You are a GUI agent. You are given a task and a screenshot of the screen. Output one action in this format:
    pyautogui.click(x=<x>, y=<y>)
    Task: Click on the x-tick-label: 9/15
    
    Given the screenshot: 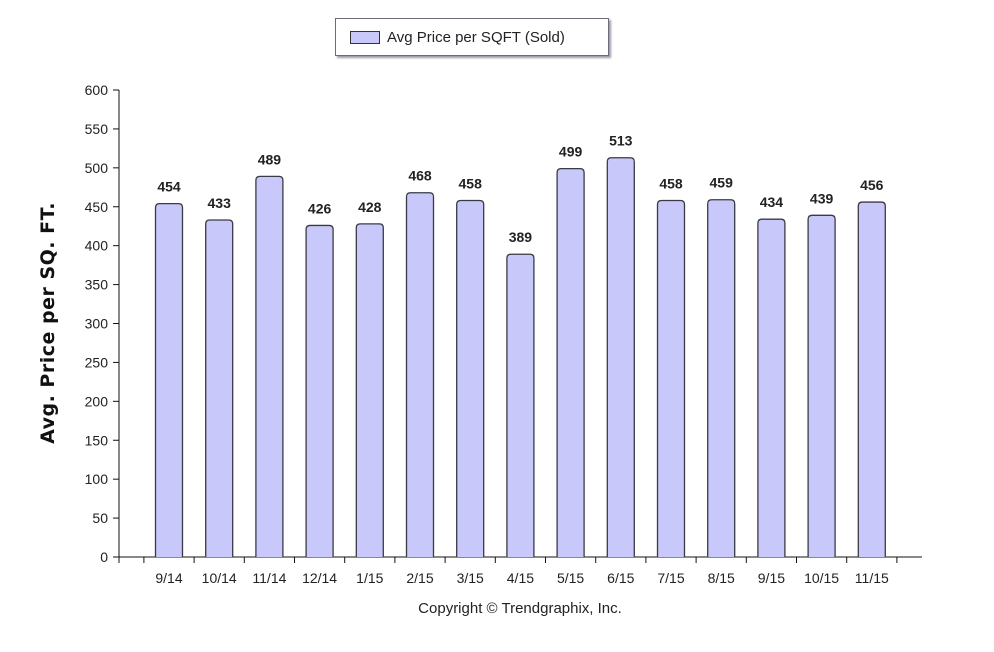 What is the action you would take?
    pyautogui.click(x=771, y=578)
    